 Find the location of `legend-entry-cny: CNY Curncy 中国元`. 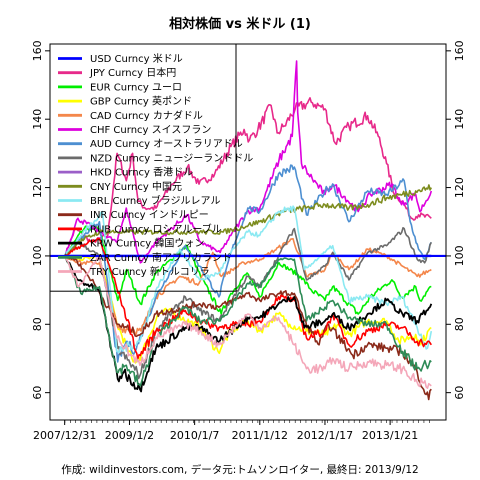

legend-entry-cny: CNY Curncy 中国元 is located at coordinates (136, 186).